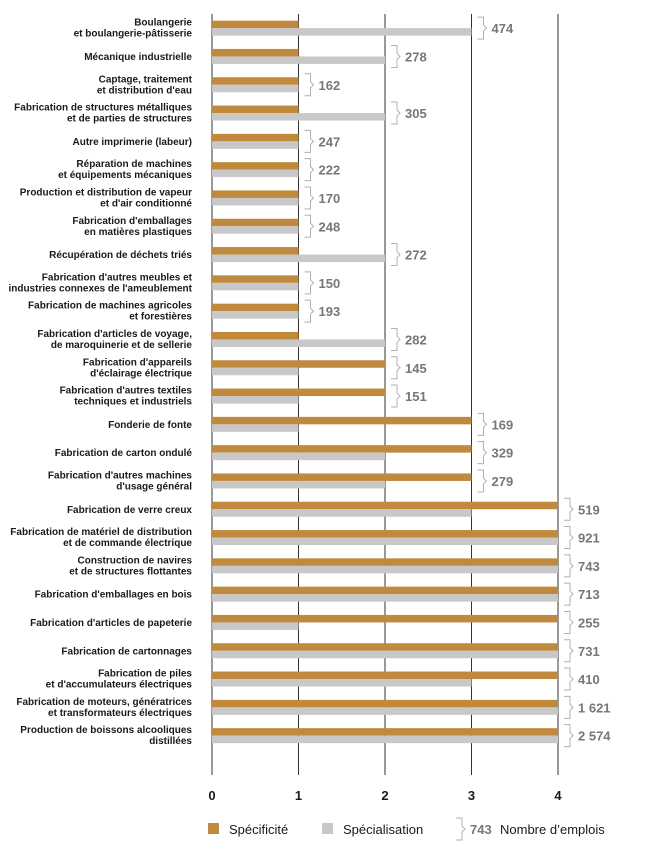  Describe the element at coordinates (589, 594) in the screenshot. I see `employment-value: 713` at that location.